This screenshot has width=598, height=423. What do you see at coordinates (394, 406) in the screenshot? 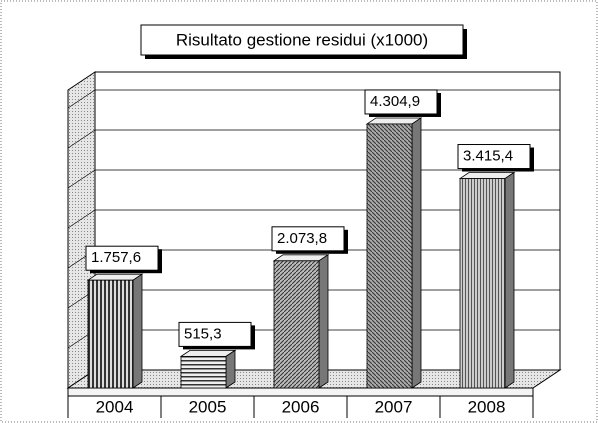
I see `x-tick-label: 2007` at bounding box center [394, 406].